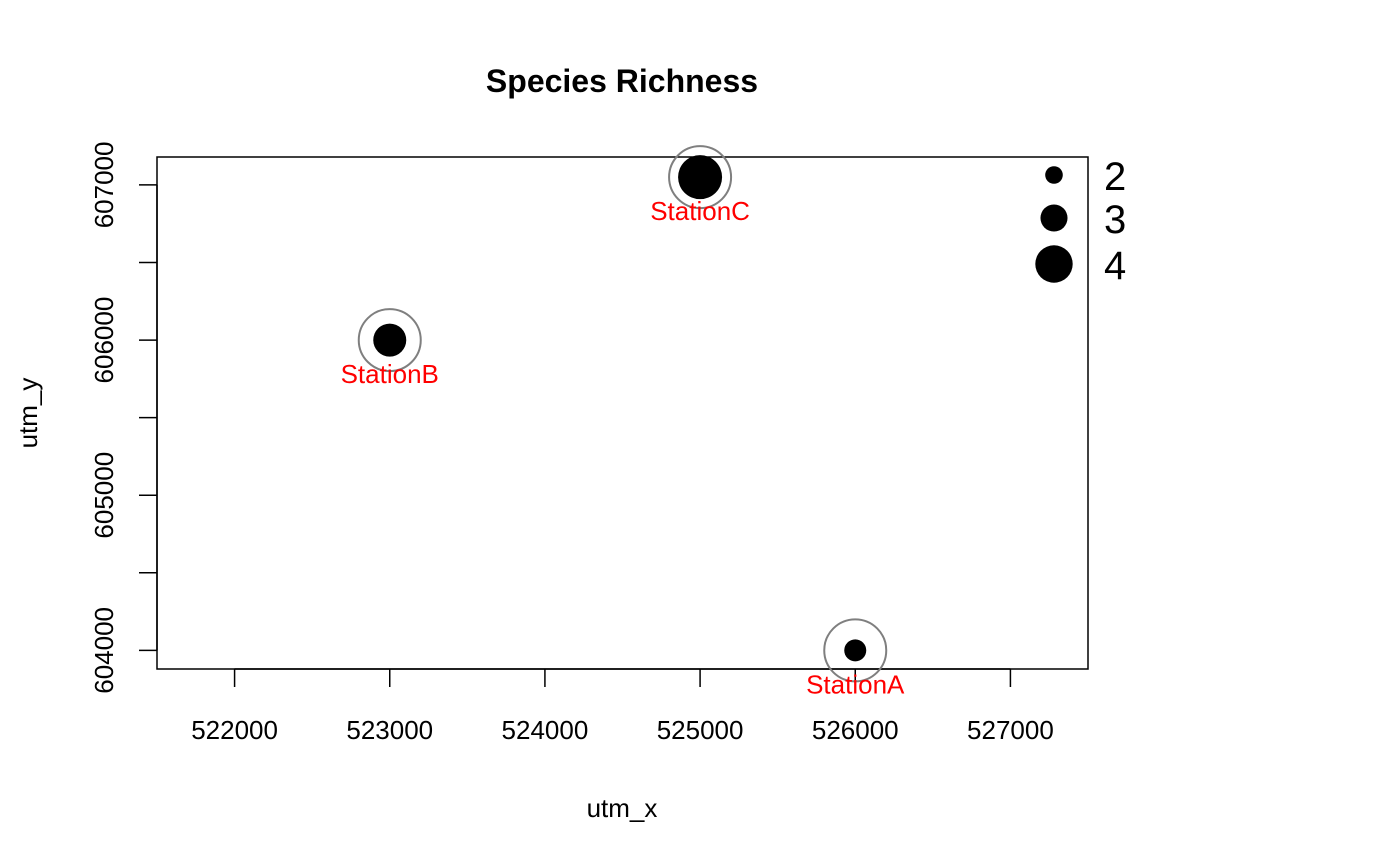  What do you see at coordinates (1080, 221) in the screenshot?
I see `legend: 234` at bounding box center [1080, 221].